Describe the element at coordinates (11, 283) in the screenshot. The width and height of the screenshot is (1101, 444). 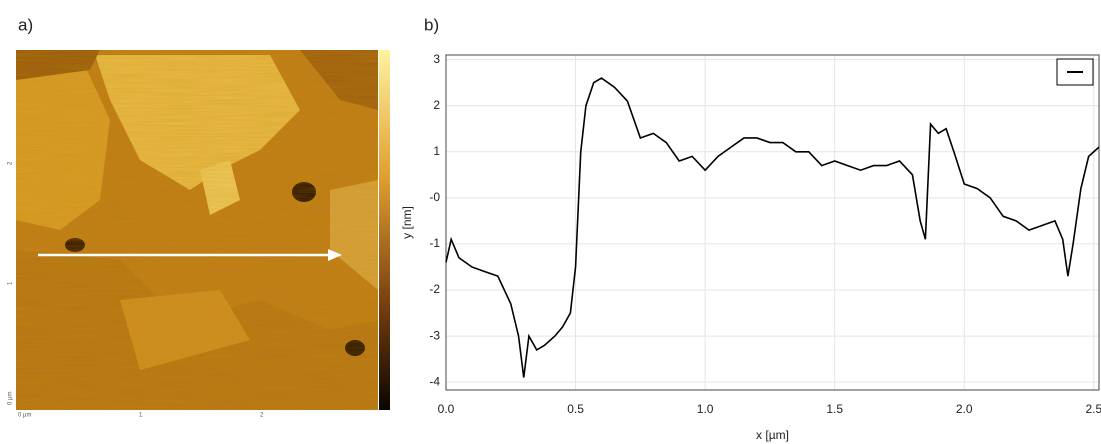
I see `image-y-tick-label: 1` at that location.